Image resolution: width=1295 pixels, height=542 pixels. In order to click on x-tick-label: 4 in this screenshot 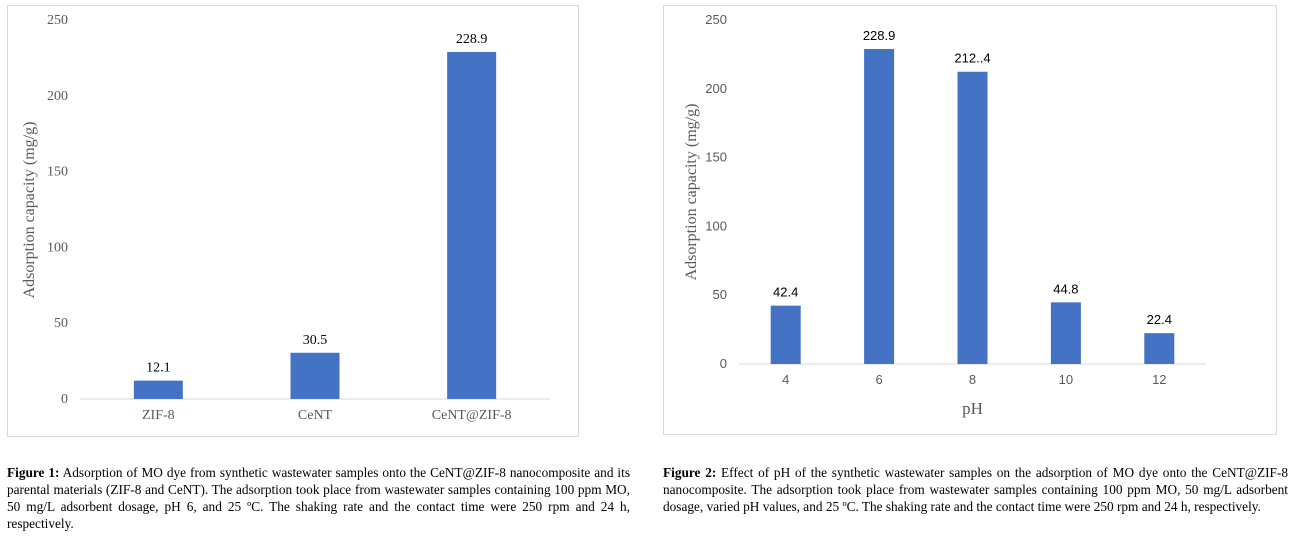, I will do `click(785, 379)`.